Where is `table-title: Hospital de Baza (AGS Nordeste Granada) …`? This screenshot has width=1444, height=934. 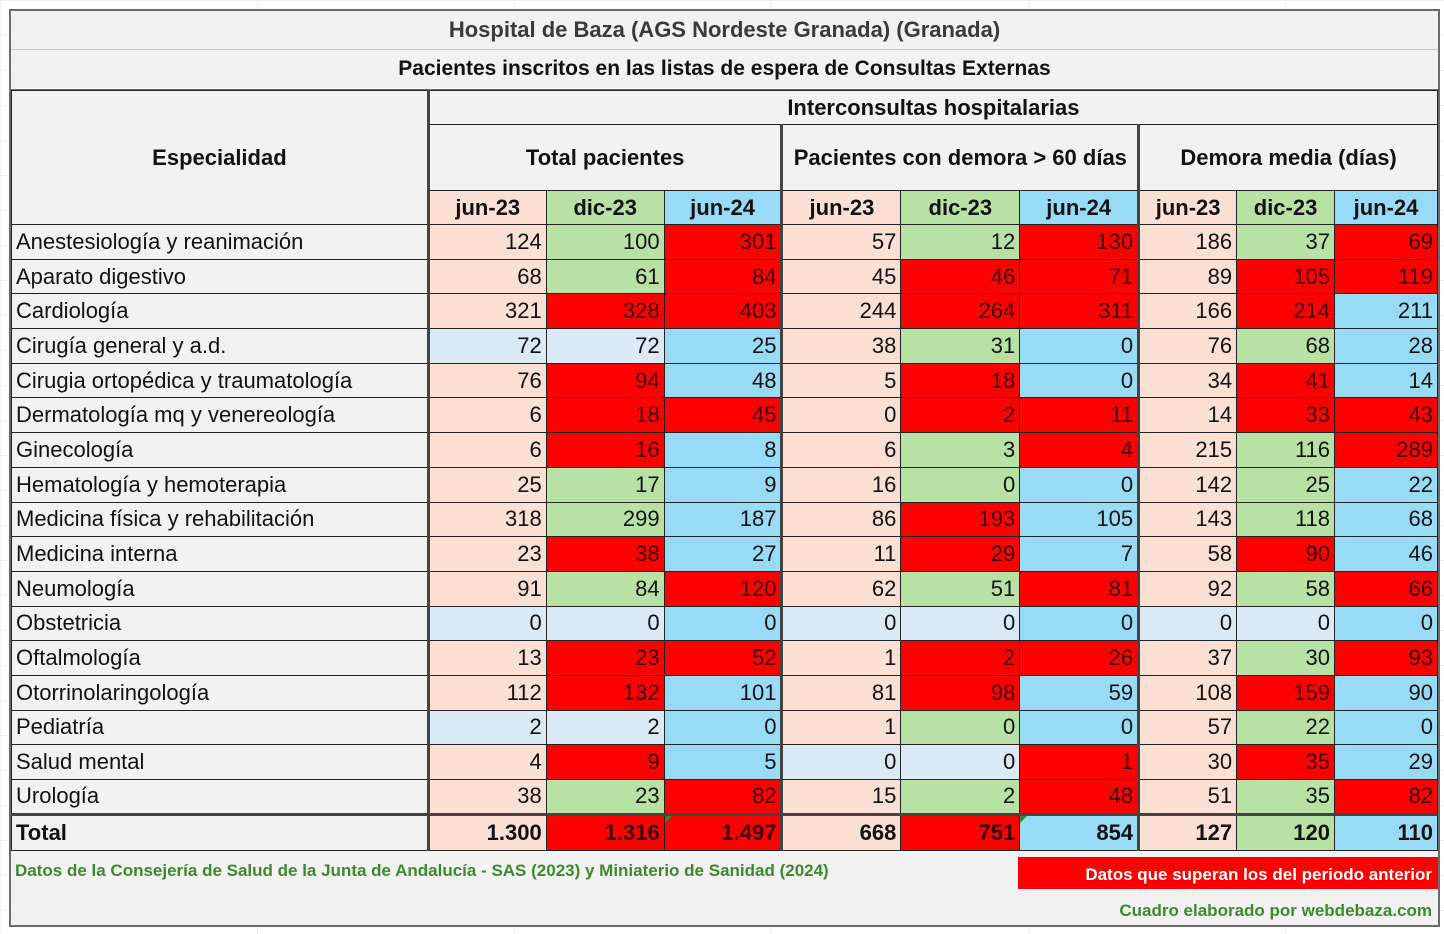 table-title: Hospital de Baza (AGS Nordeste Granada) … is located at coordinates (724, 30).